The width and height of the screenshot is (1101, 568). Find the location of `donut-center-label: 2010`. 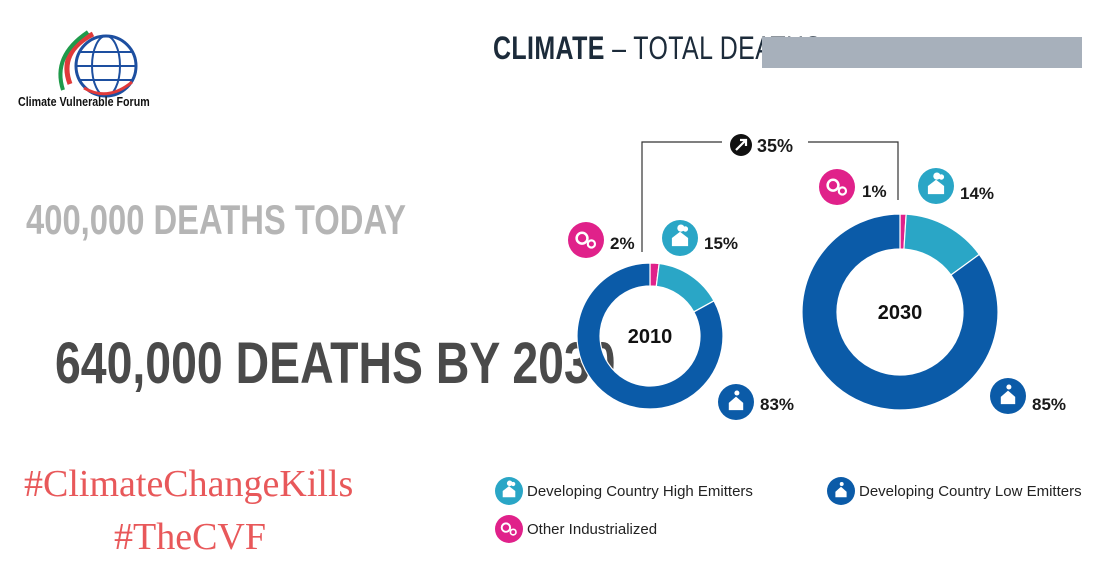

donut-center-label: 2010 is located at coordinates (650, 337).